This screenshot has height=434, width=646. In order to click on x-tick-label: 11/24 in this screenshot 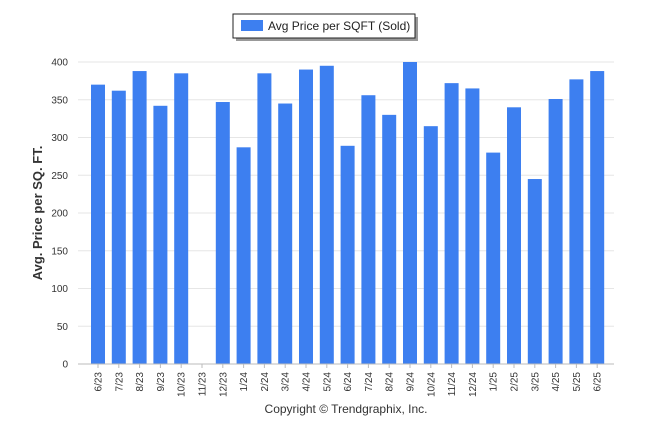, I will do `click(452, 384)`.